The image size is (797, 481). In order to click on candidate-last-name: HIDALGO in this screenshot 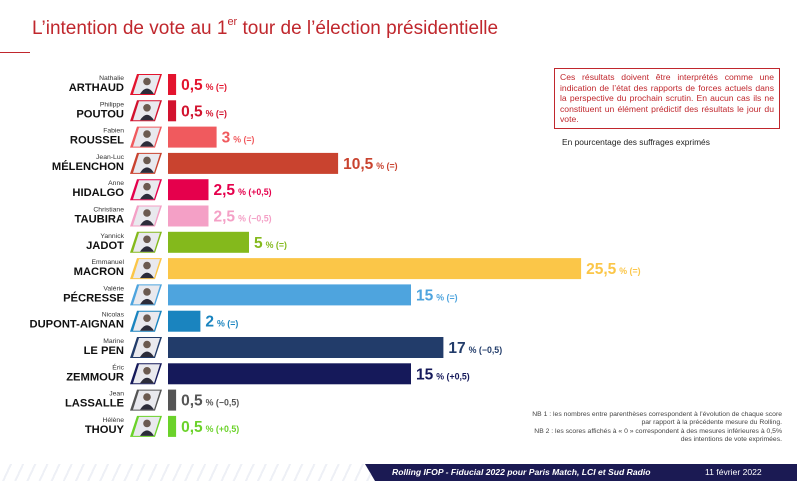, I will do `click(98, 193)`.